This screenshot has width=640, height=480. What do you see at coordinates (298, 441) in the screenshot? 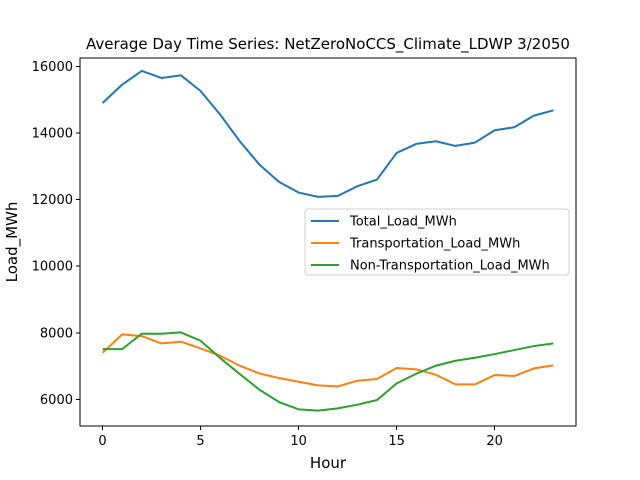
I see `x-tick-label: 10` at bounding box center [298, 441].